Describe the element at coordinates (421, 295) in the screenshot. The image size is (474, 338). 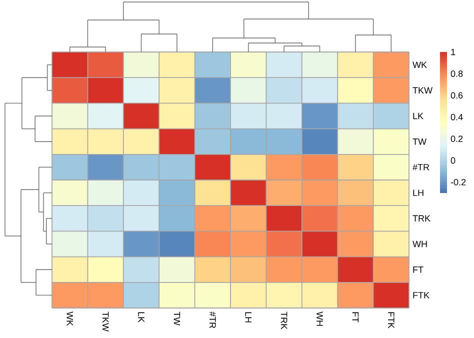
I see `y-tick-label: FTK` at that location.